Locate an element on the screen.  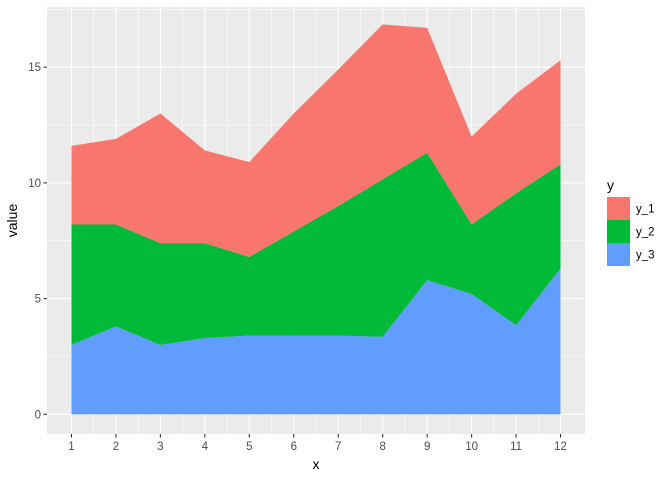
x-tick-label: 11 is located at coordinates (516, 447).